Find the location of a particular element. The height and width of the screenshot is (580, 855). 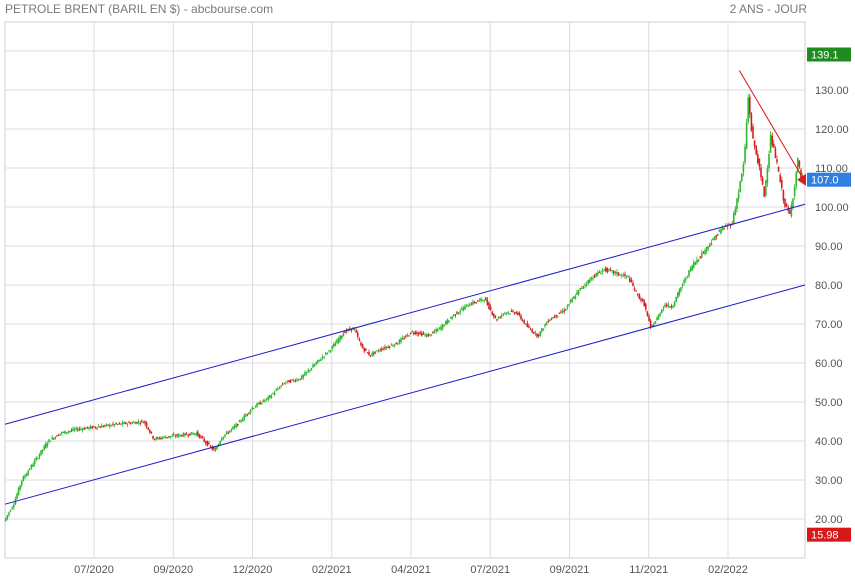

x-tick-label: 07/2021 is located at coordinates (490, 570).